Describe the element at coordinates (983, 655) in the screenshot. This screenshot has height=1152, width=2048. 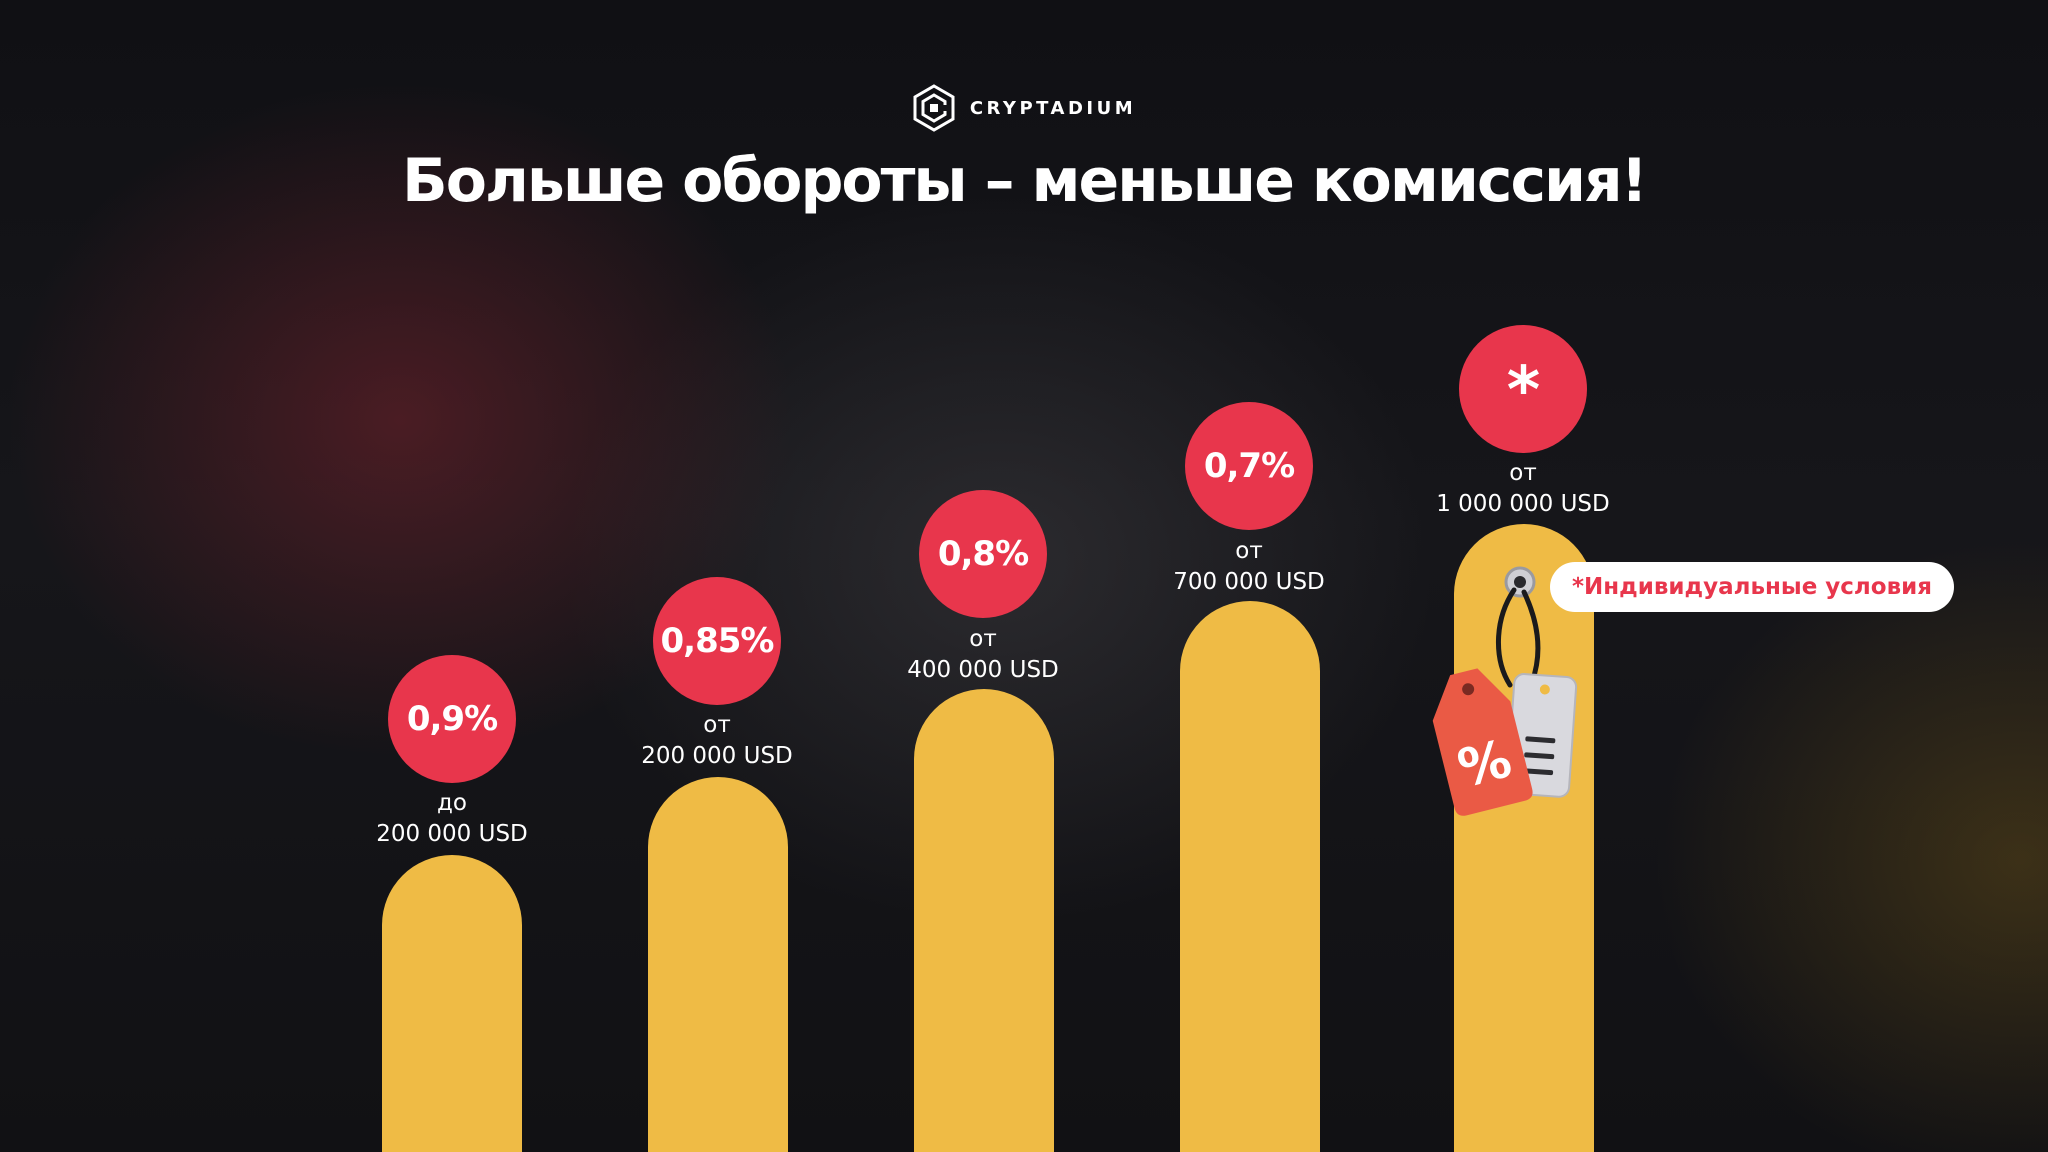
I see `tier-3-caption: от 400 000 USD` at that location.